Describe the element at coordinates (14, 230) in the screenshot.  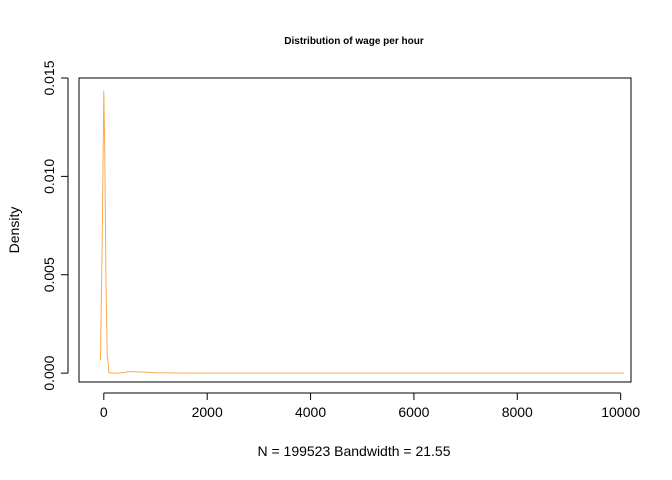
I see `y-axis-label: Density` at that location.